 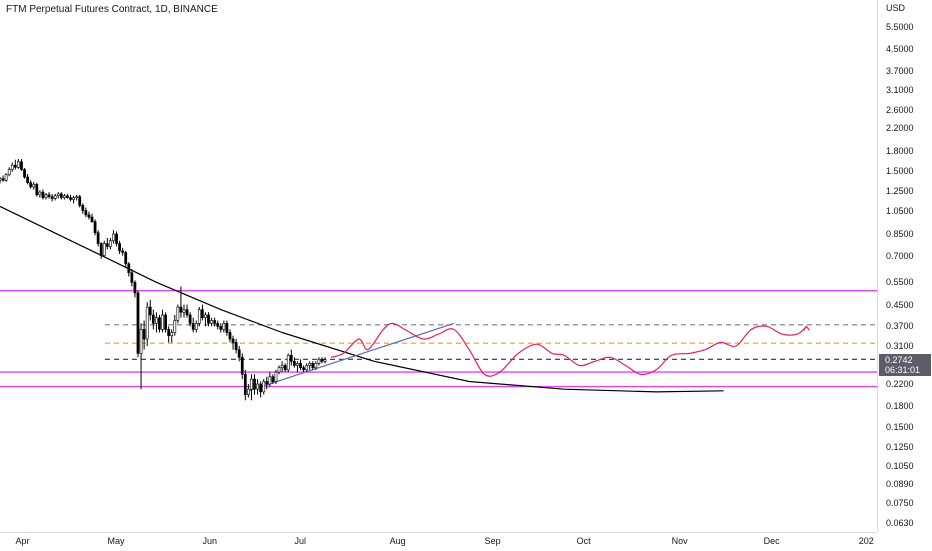 I want to click on projection-arrow-icon, so click(x=806, y=328).